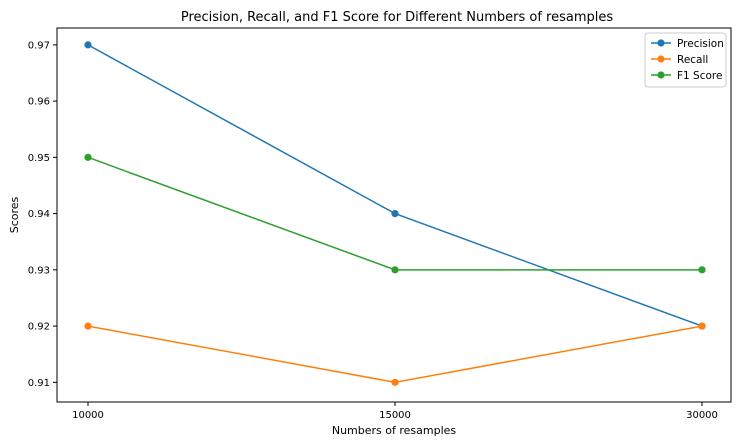  I want to click on y-tick-label: 0.96, so click(39, 102).